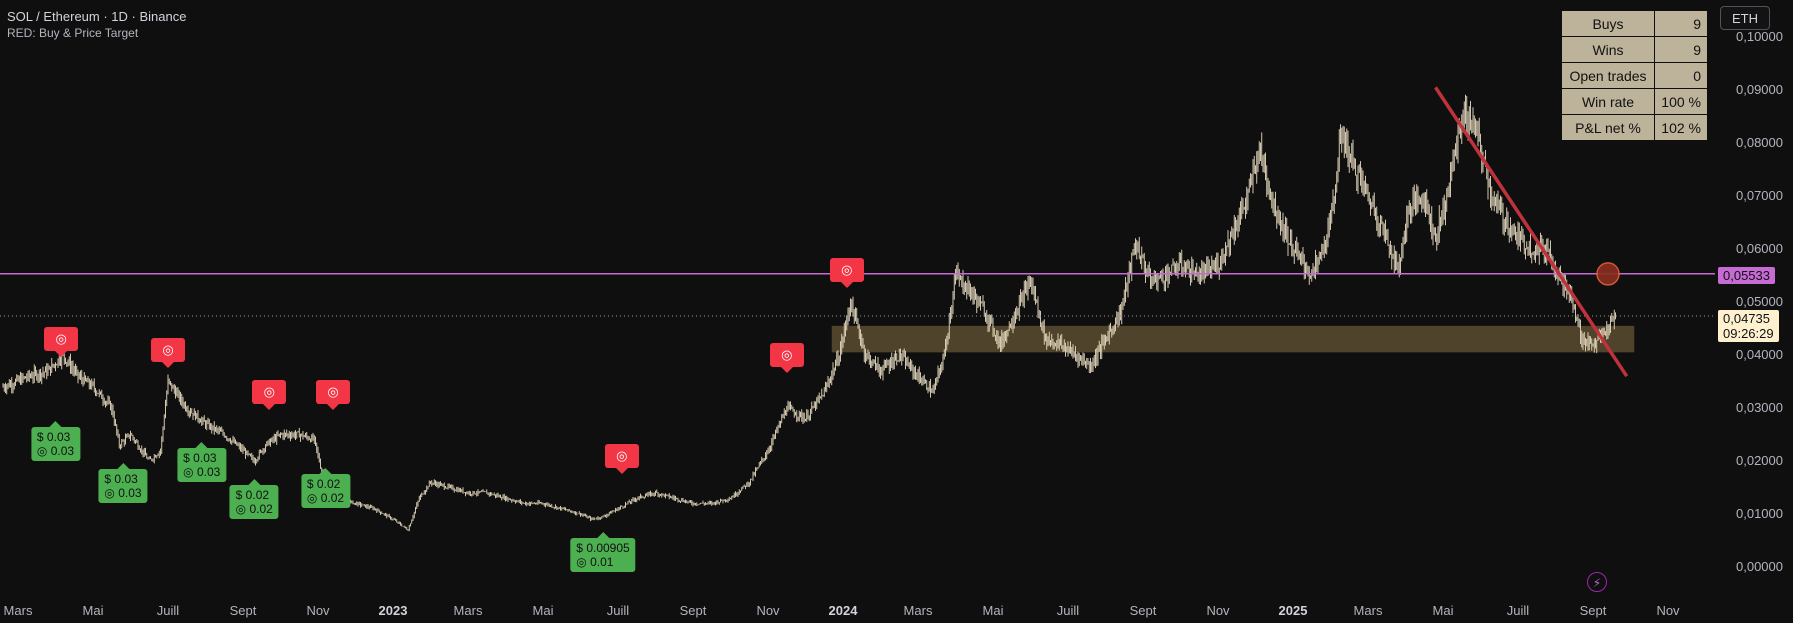 This screenshot has width=1793, height=623. Describe the element at coordinates (1293, 610) in the screenshot. I see `x-tick-label: 2025` at that location.